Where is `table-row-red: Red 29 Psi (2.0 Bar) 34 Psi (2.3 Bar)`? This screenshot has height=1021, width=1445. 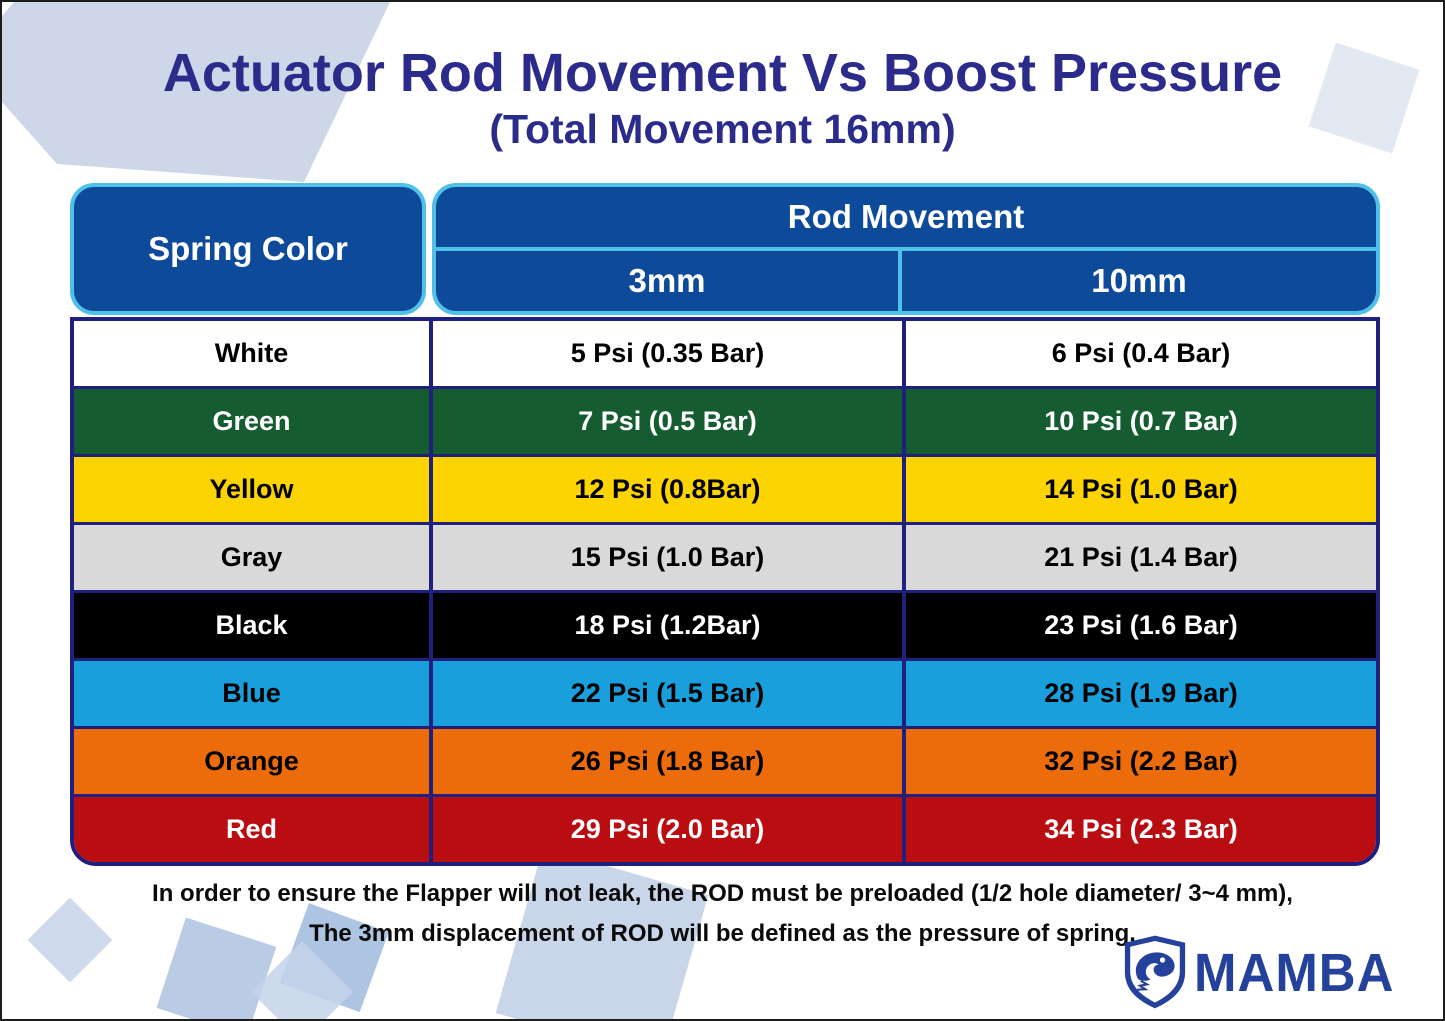
table-row-red: Red 29 Psi (2.0 Bar) 34 Psi (2.3 Bar) is located at coordinates (725, 828).